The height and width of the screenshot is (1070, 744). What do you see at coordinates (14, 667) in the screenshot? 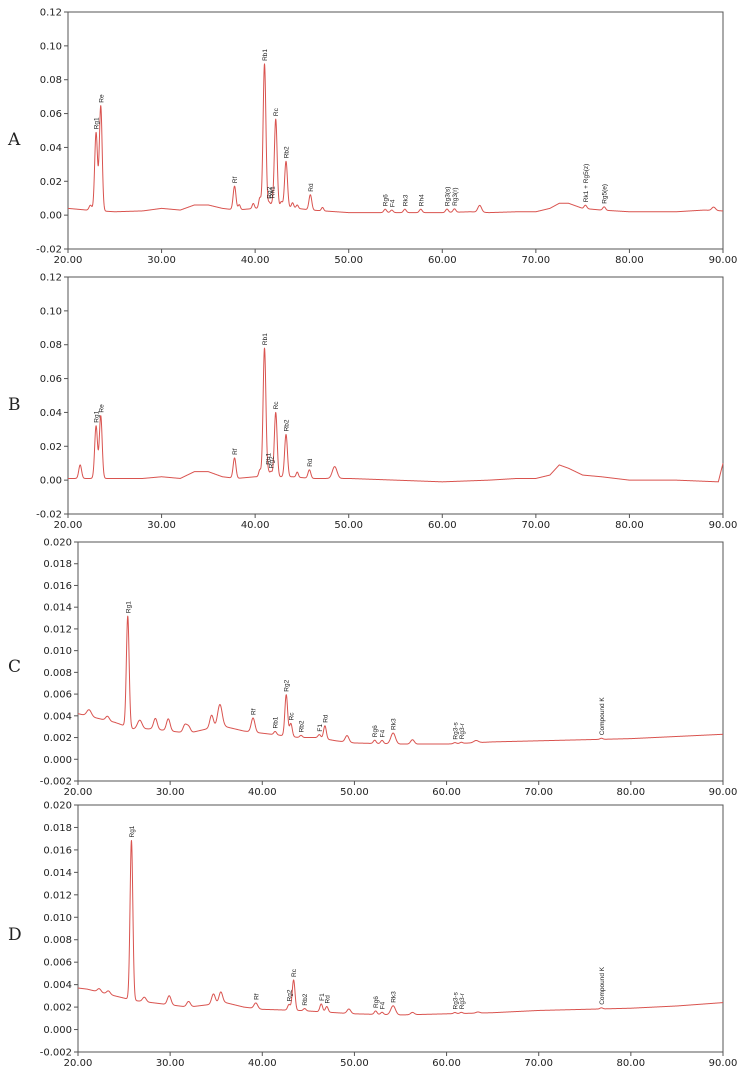
I see `panel-letter: C` at bounding box center [14, 667].